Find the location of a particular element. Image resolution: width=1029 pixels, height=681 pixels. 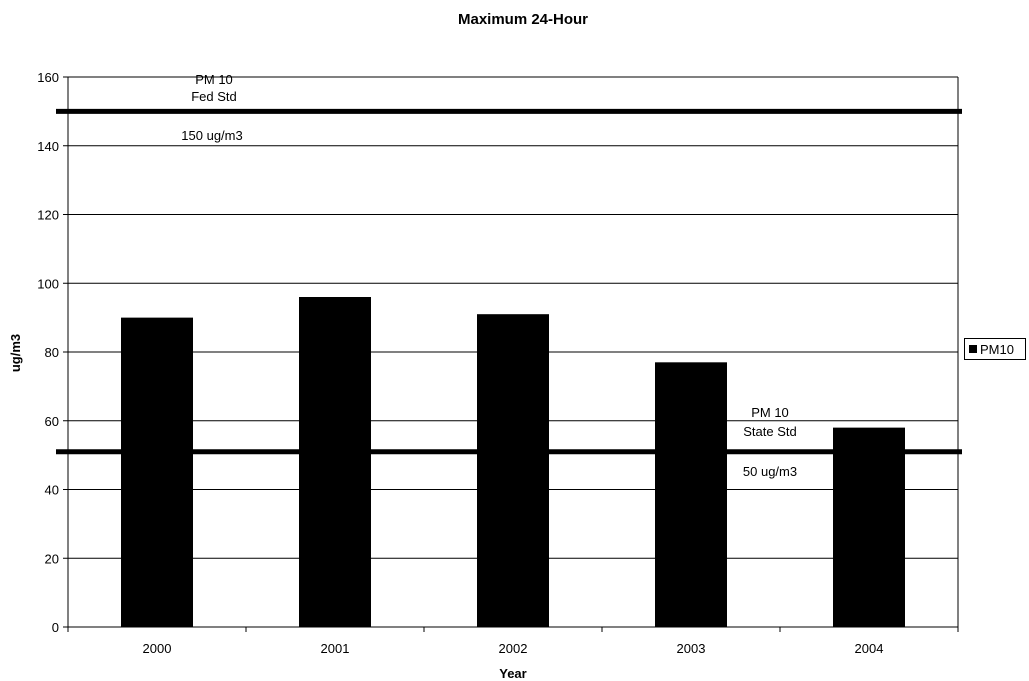

fed-std-label-line1: PM 10 is located at coordinates (214, 79).